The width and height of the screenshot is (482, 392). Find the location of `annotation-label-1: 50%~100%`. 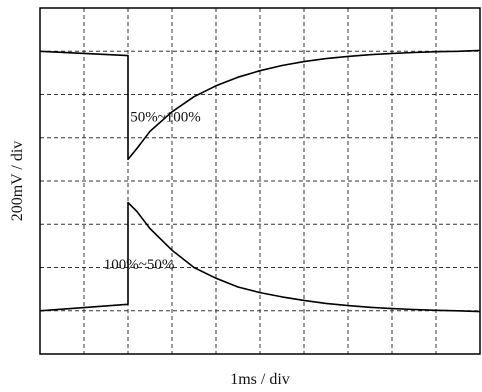

annotation-label-1: 50%~100% is located at coordinates (165, 118).